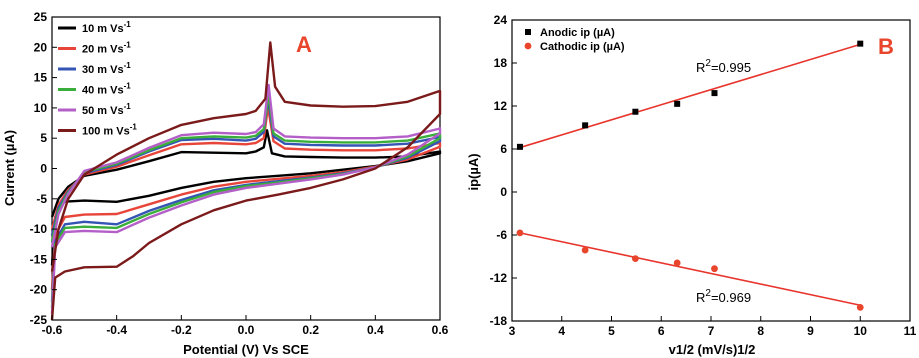  What do you see at coordinates (39, 229) in the screenshot?
I see `panel-a-y-tick-label: -10` at bounding box center [39, 229].